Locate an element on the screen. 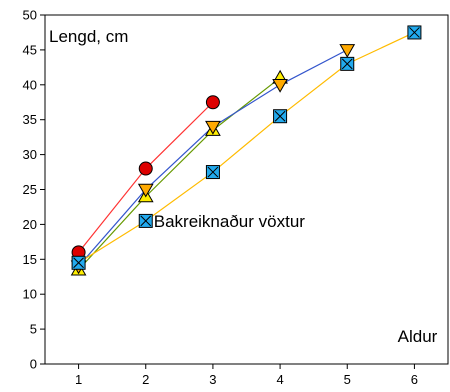 This screenshot has height=392, width=450. x-tick-label: 1 is located at coordinates (78, 379).